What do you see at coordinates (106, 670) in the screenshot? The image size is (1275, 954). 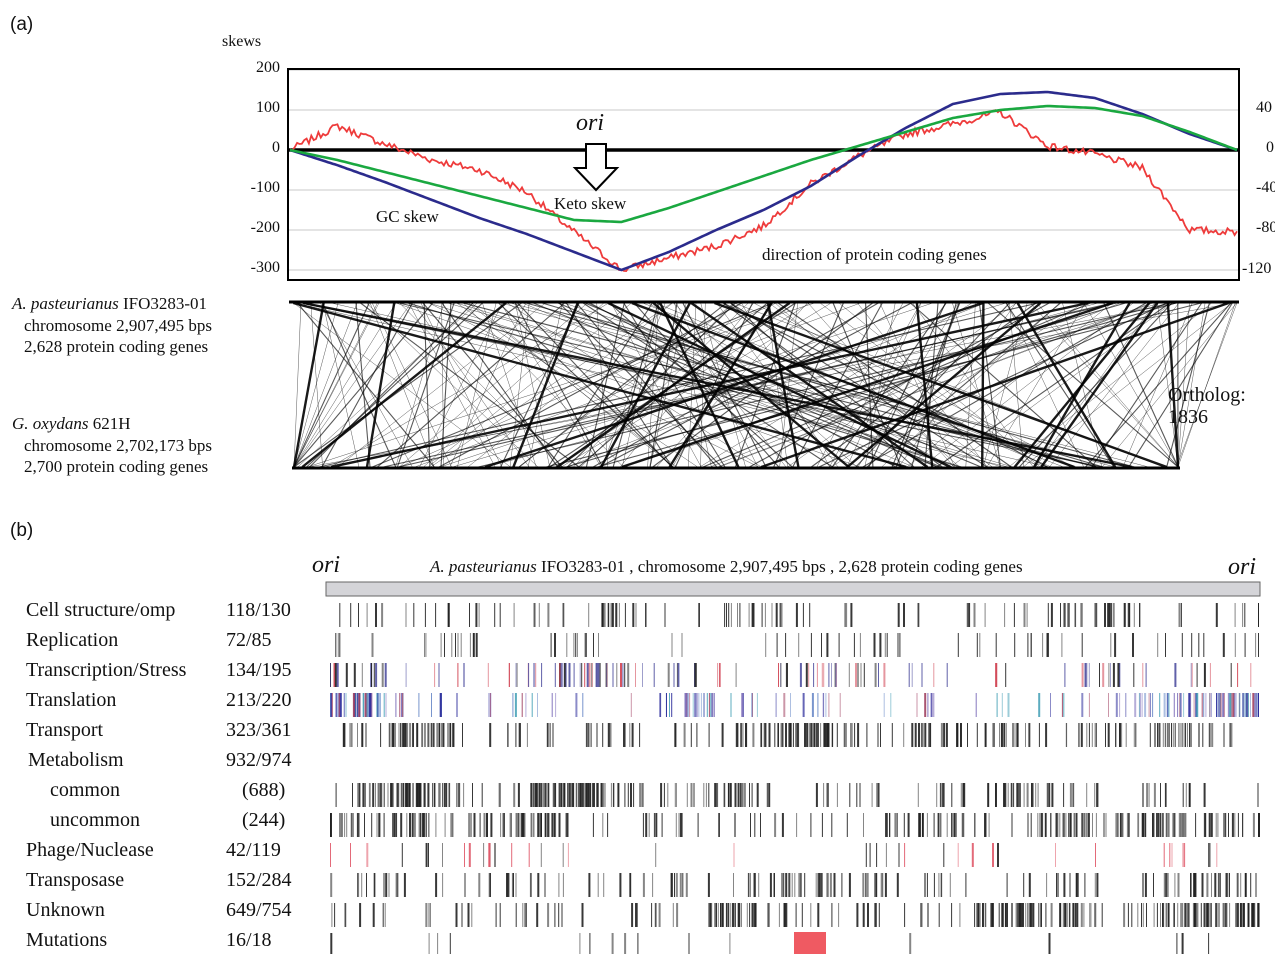 I see `category-label: Transcription/Stress` at bounding box center [106, 670].